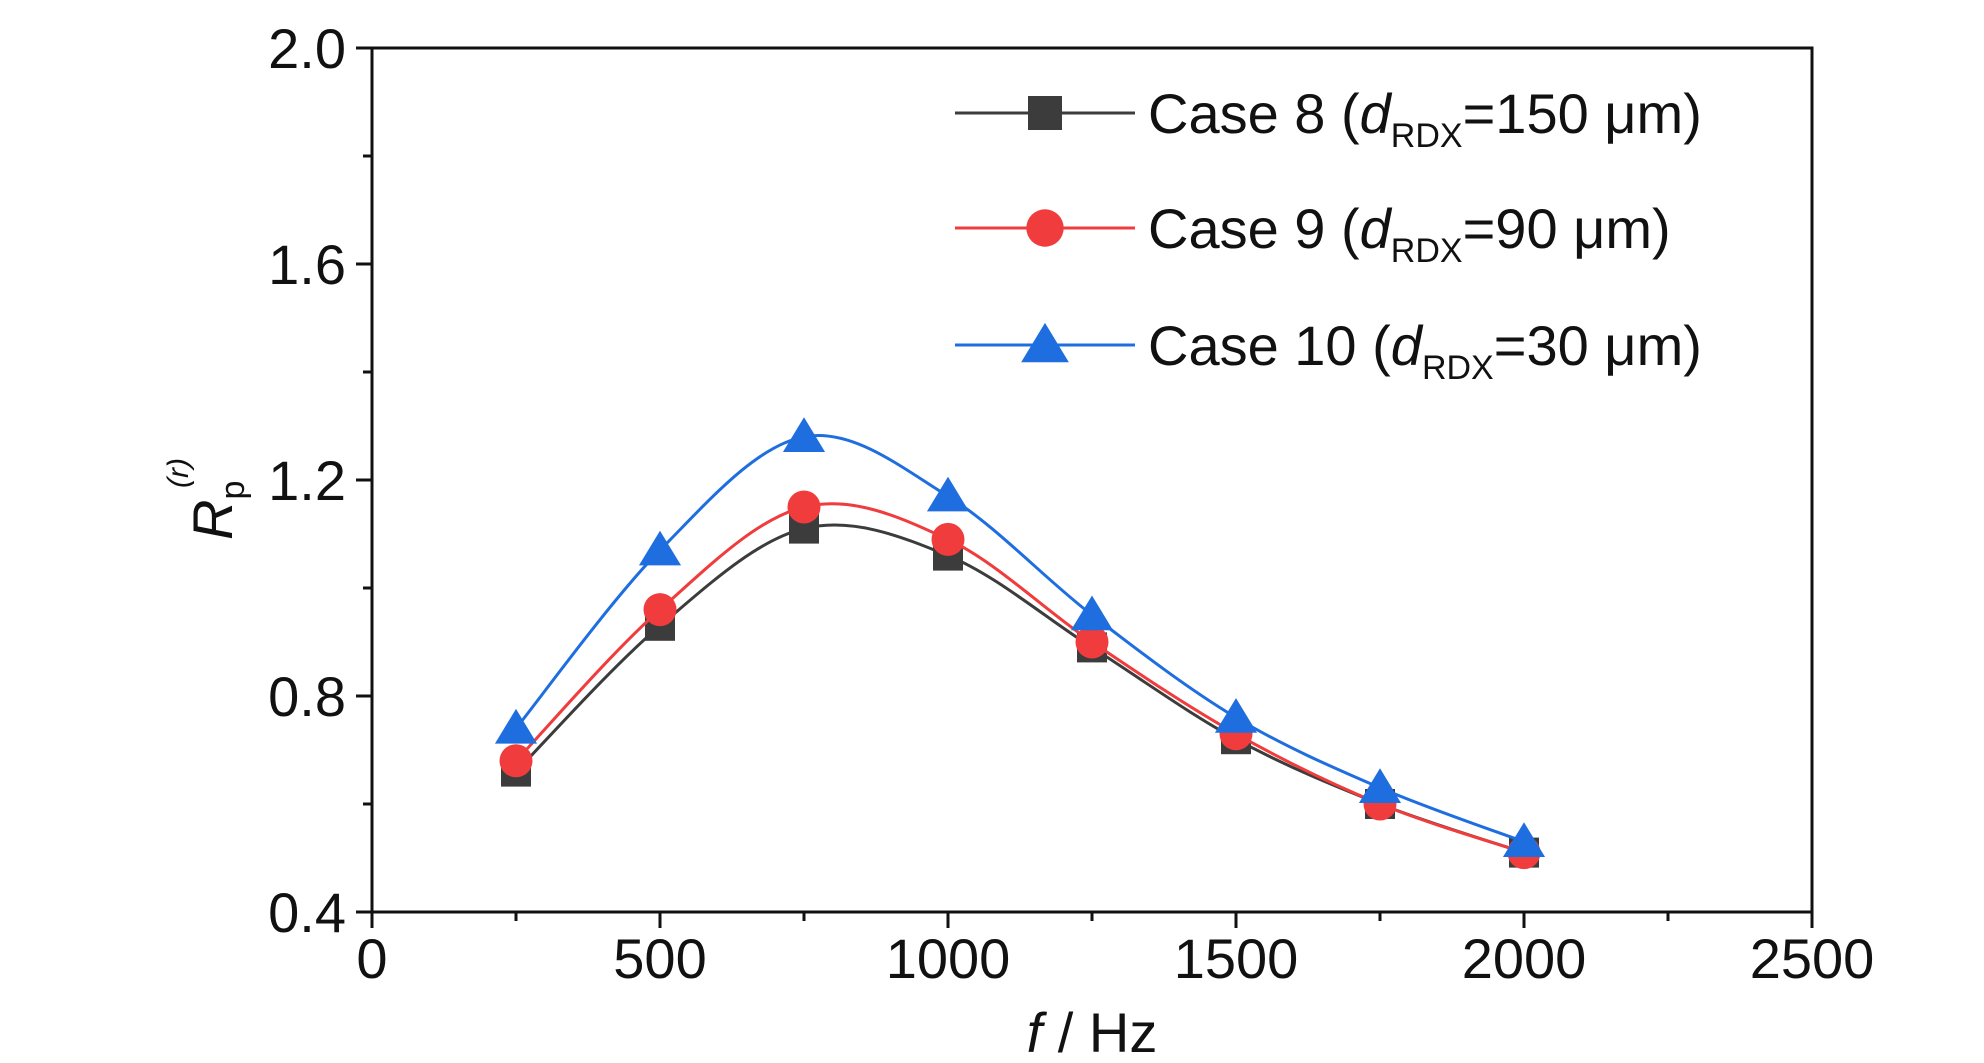 This screenshot has height=1063, width=1984. What do you see at coordinates (212, 520) in the screenshot?
I see `y-axis-title-var: R` at bounding box center [212, 520].